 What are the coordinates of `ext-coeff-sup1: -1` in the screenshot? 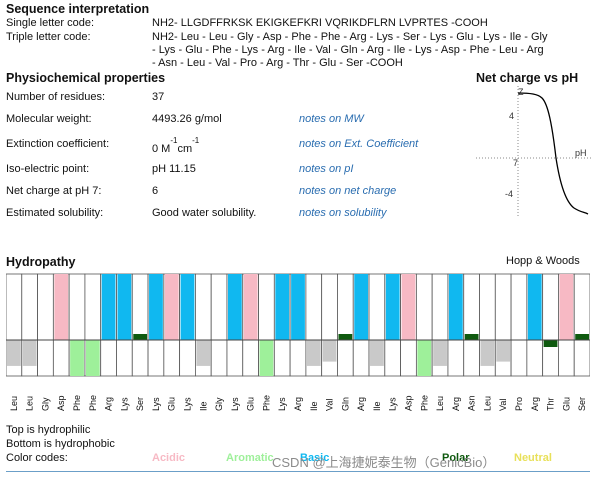 It's located at (174, 140).